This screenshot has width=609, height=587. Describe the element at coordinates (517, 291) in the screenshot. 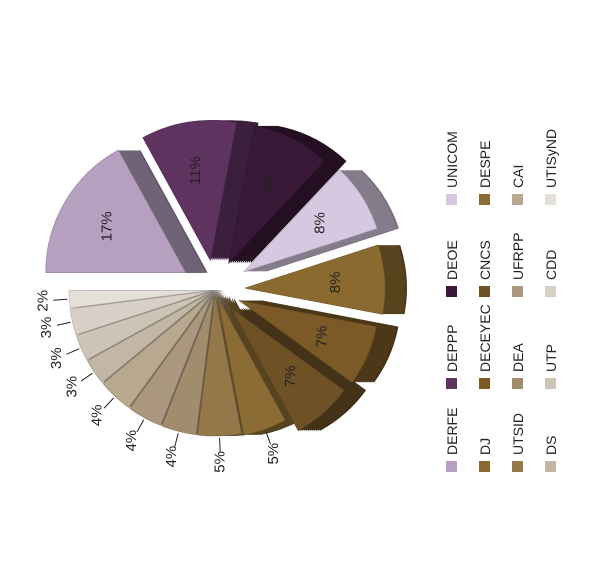

I see `legend-swatch-ufrpp` at that location.